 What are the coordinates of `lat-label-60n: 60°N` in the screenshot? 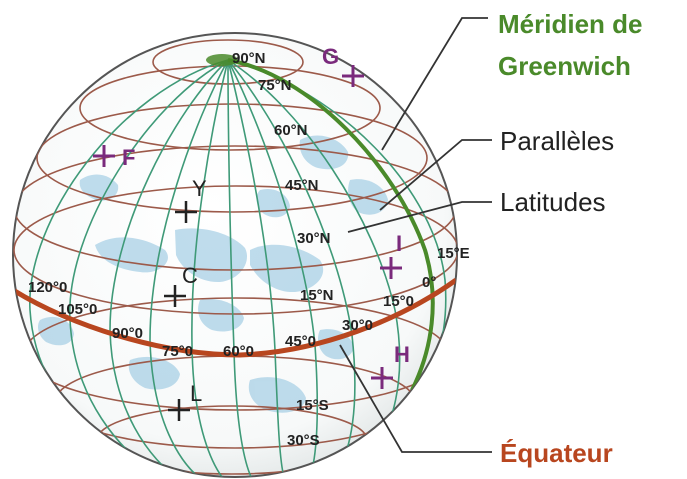 It's located at (291, 130).